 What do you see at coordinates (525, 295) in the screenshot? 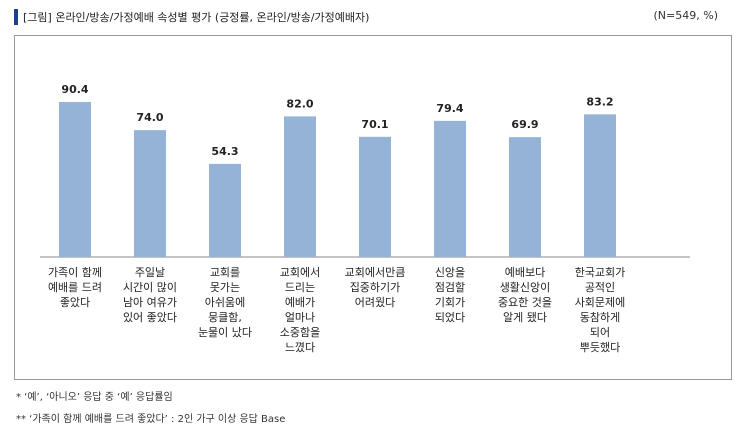
I see `category-label-7: 예배보다 생활신앙이 중요한 것을 알게 됐다` at bounding box center [525, 295].